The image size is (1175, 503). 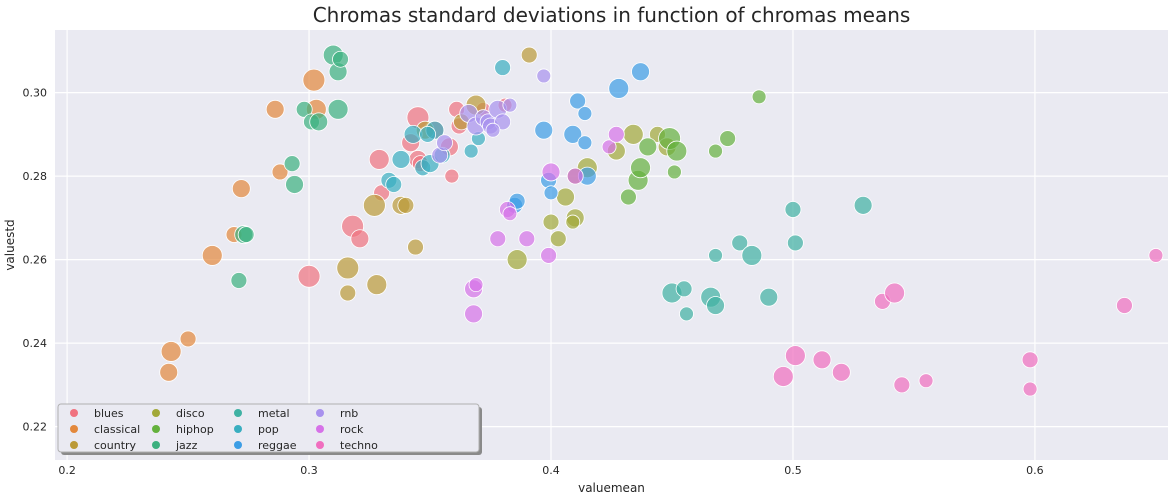 What do you see at coordinates (309, 470) in the screenshot?
I see `x-tick-label: 0.3` at bounding box center [309, 470].